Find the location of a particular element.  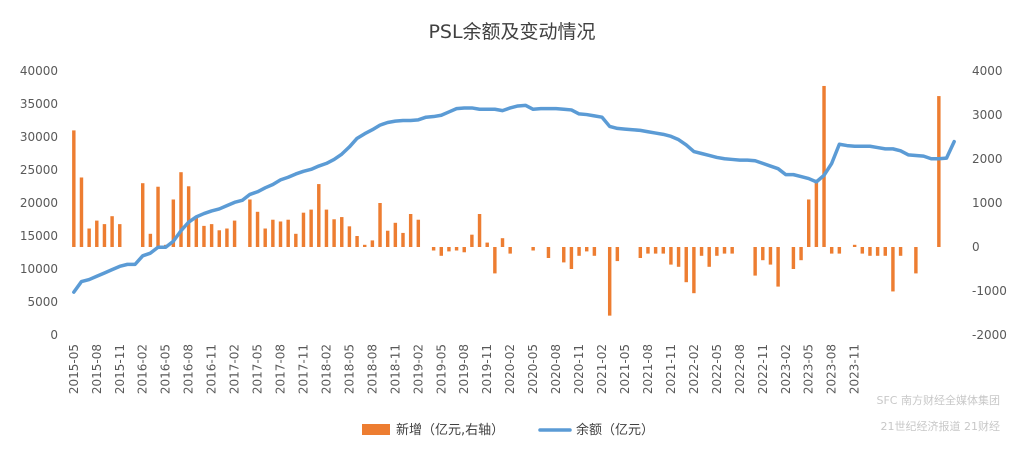

x-tick-label: 2023-11 is located at coordinates (855, 369).